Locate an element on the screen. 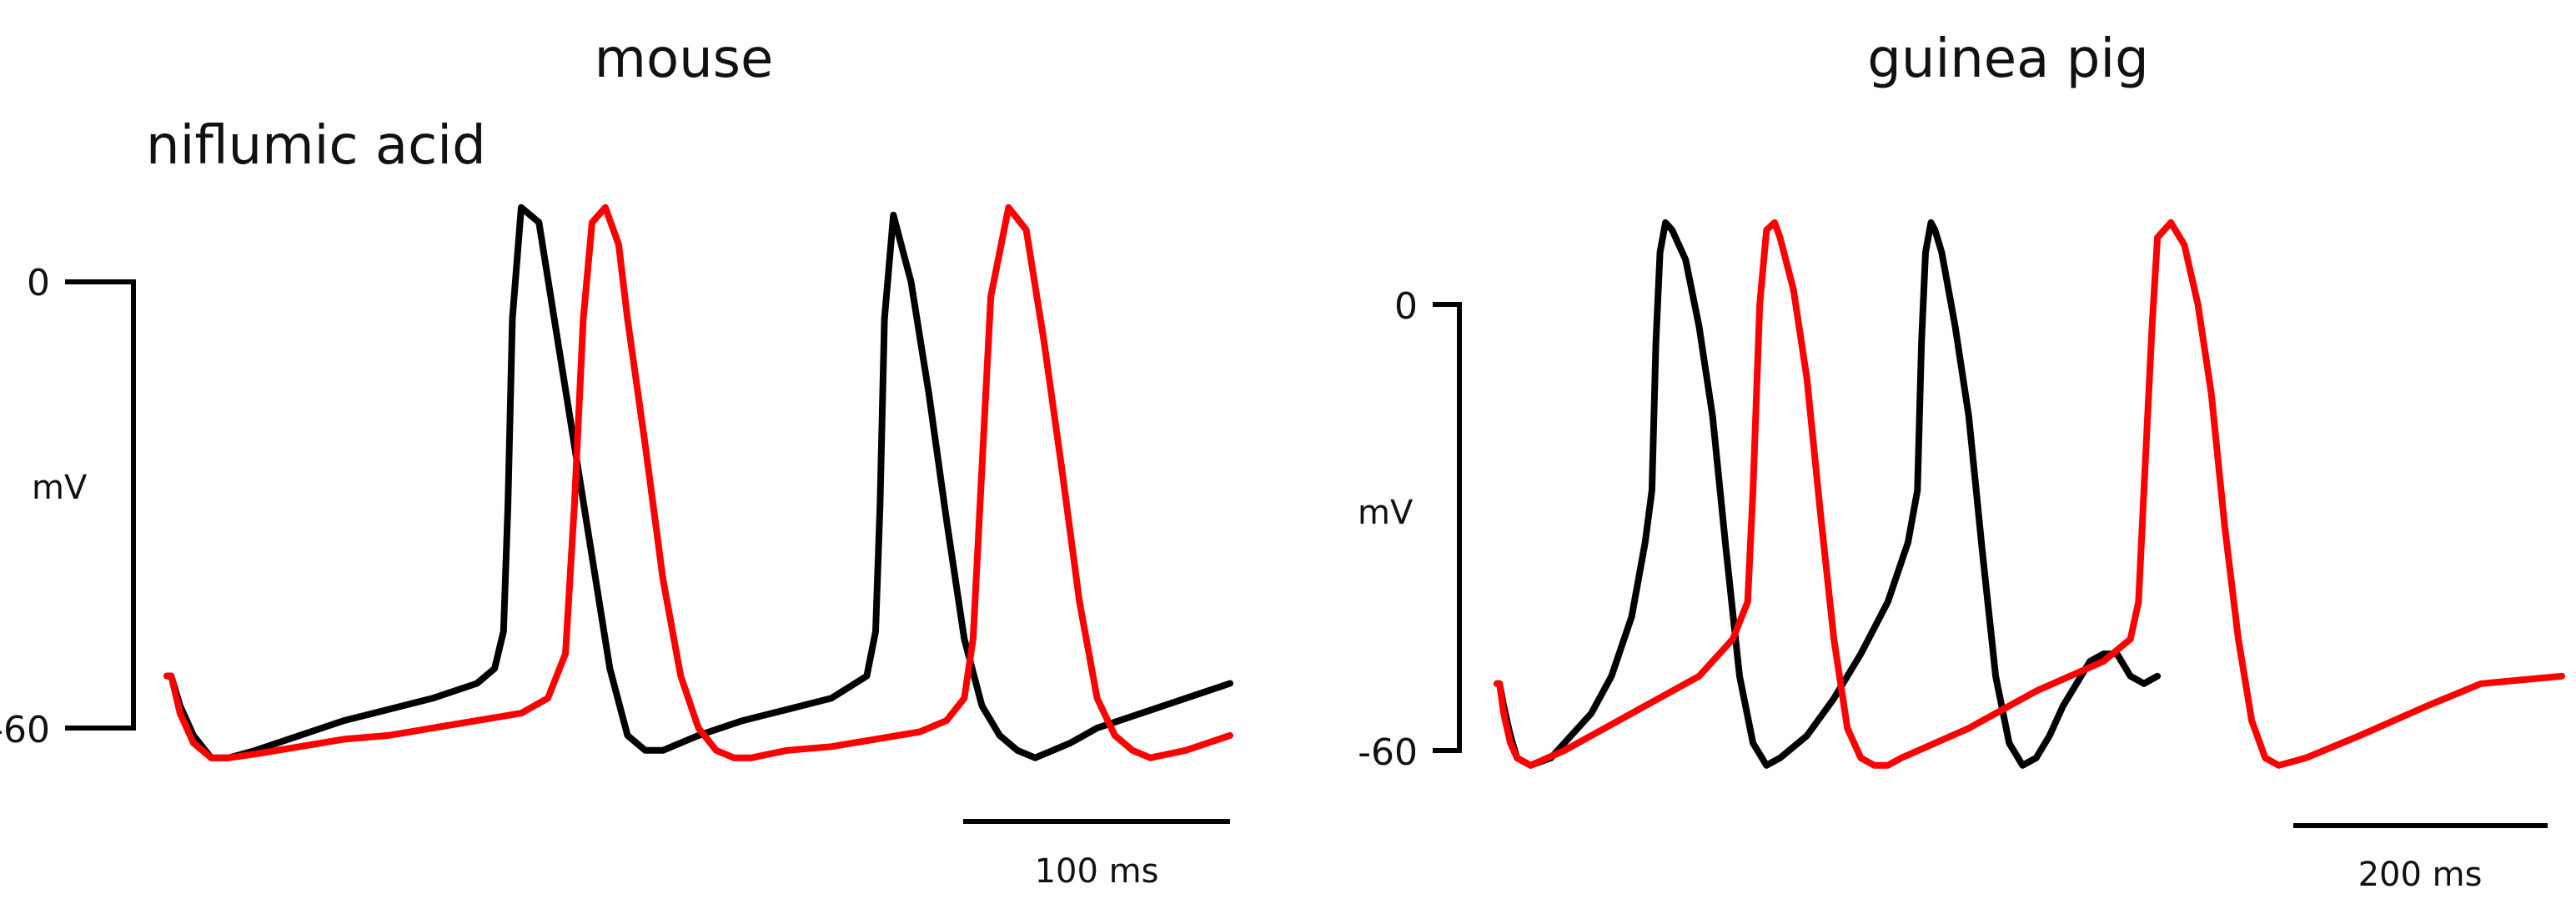  guinea-pig-tick-neg60: -60 is located at coordinates (1388, 752).